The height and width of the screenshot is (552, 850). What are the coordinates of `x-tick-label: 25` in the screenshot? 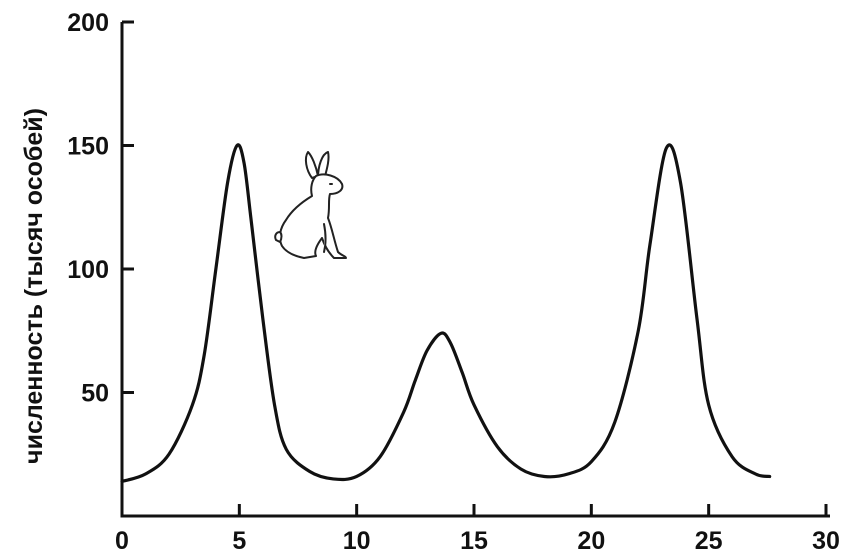 It's located at (709, 539).